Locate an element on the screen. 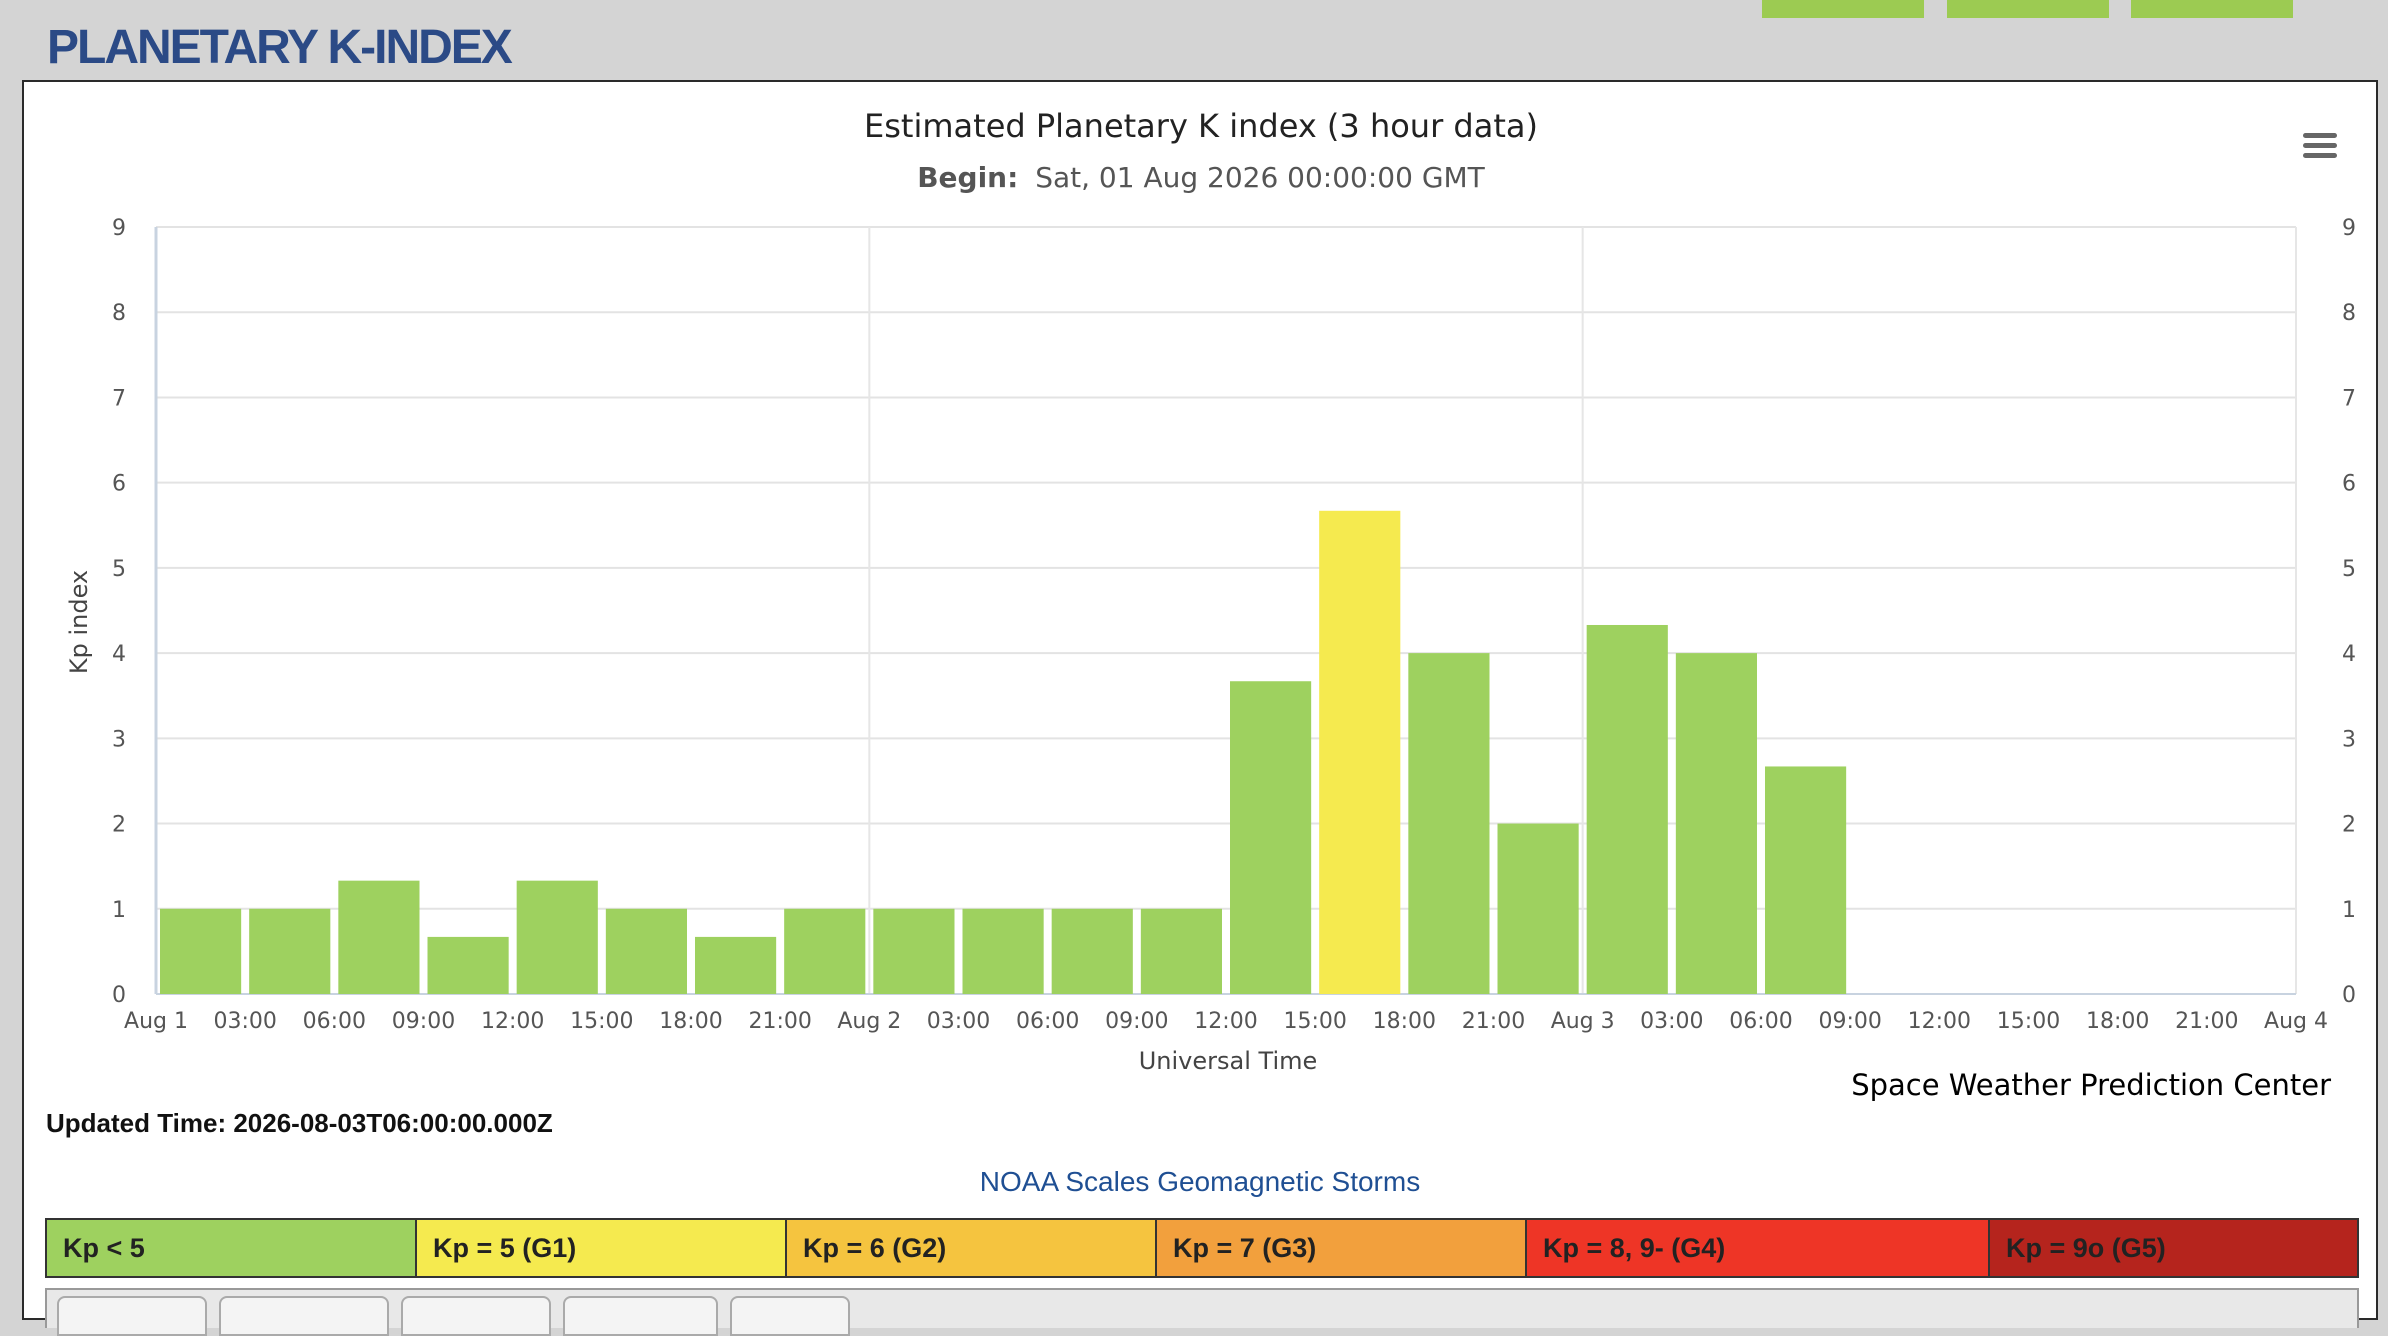  chart-subtitle: Begin: Sat, 01 Aug 2026 00:00:00 GMT is located at coordinates (1201, 177).